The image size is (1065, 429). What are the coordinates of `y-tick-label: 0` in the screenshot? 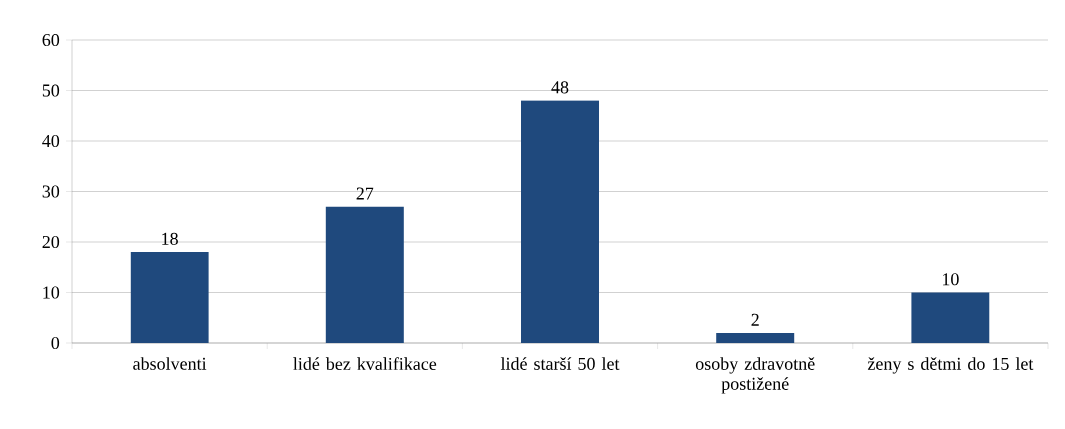 It's located at (55, 343).